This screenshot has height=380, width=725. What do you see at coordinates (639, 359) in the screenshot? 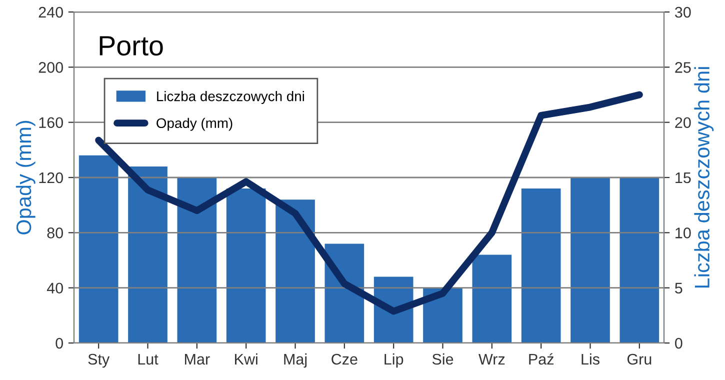
I see `x-tick-label: Gru` at bounding box center [639, 359].